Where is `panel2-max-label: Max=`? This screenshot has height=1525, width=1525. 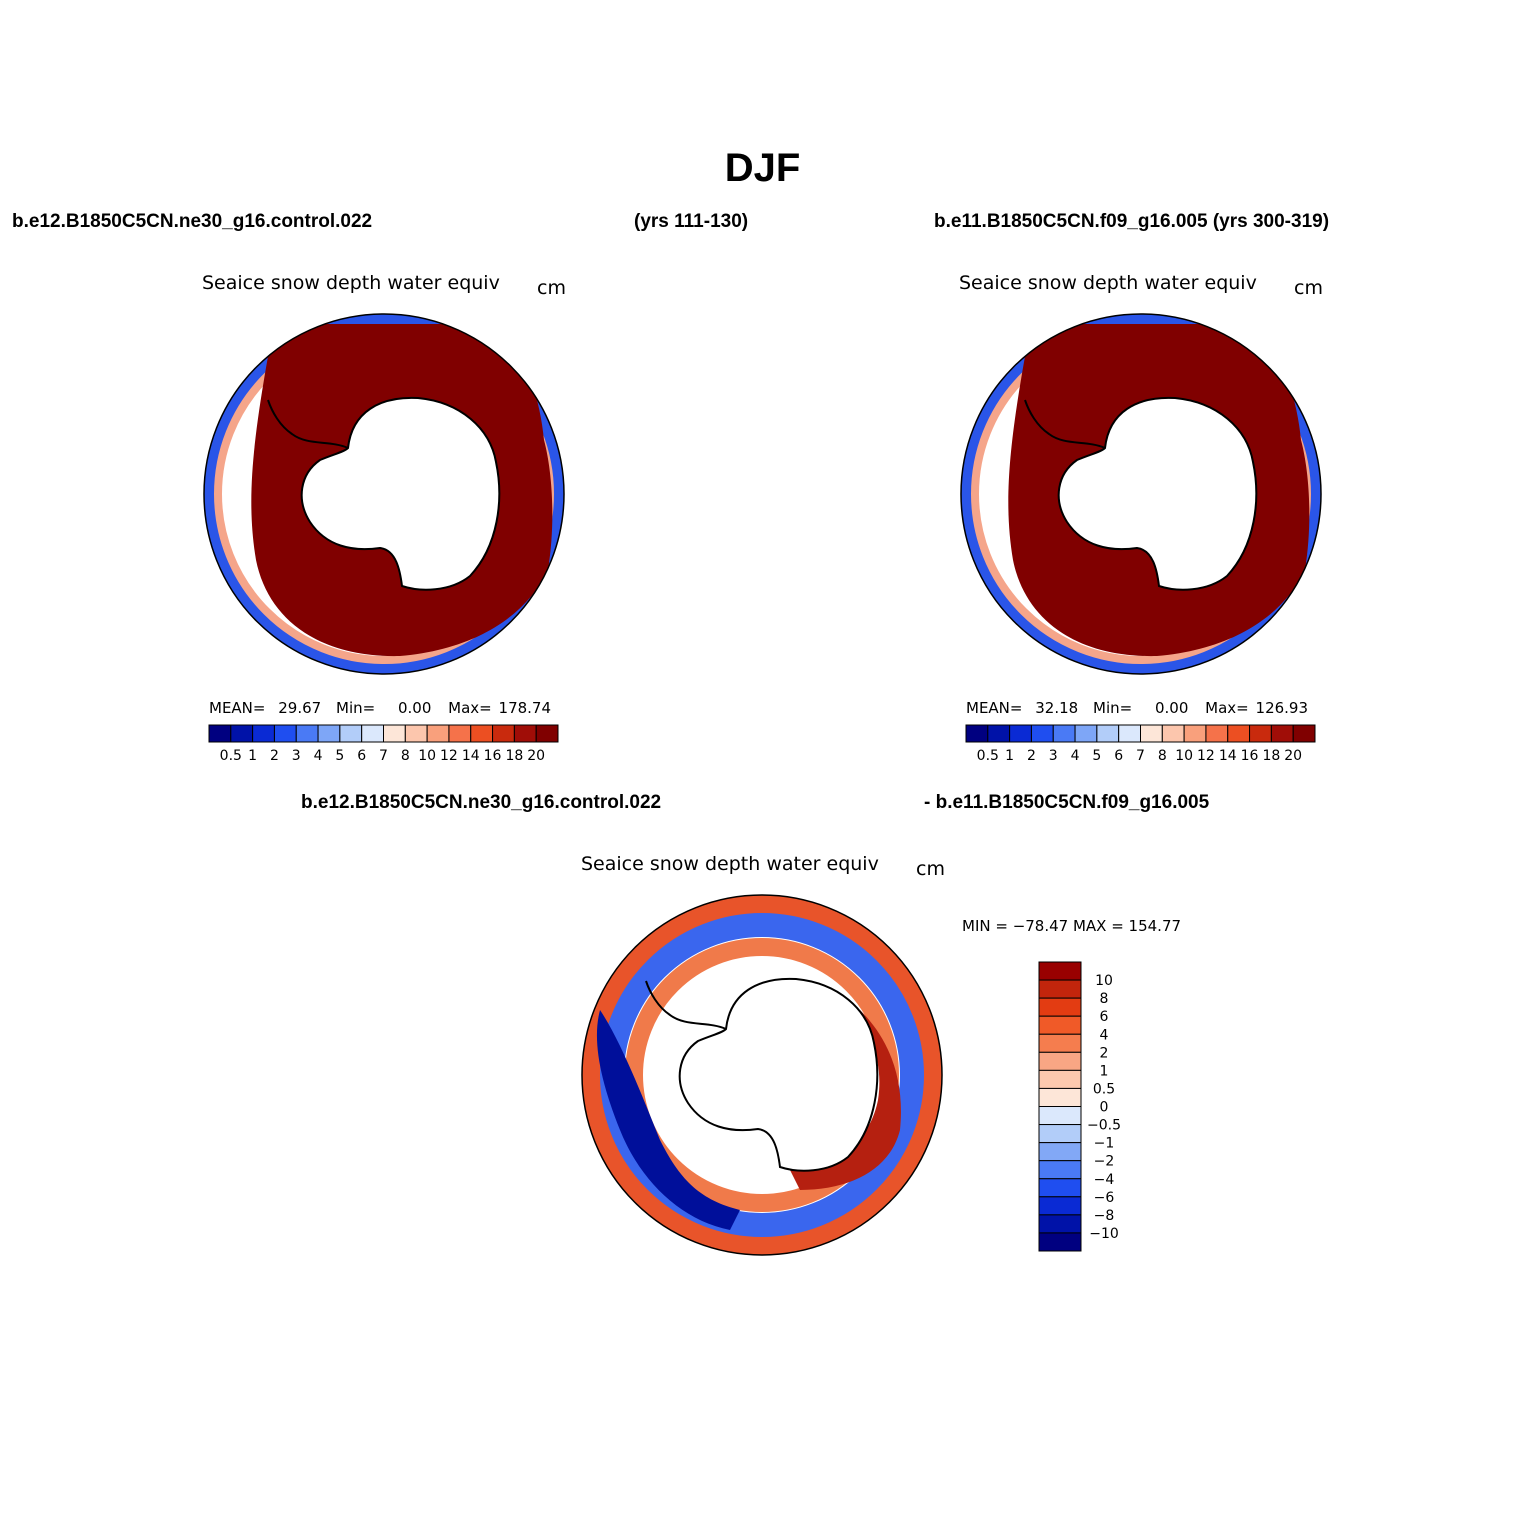 panel2-max-label: Max= is located at coordinates (1227, 708).